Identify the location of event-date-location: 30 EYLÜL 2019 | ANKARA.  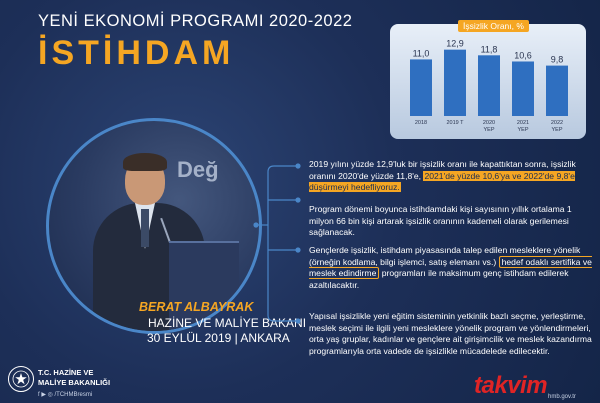
(218, 338).